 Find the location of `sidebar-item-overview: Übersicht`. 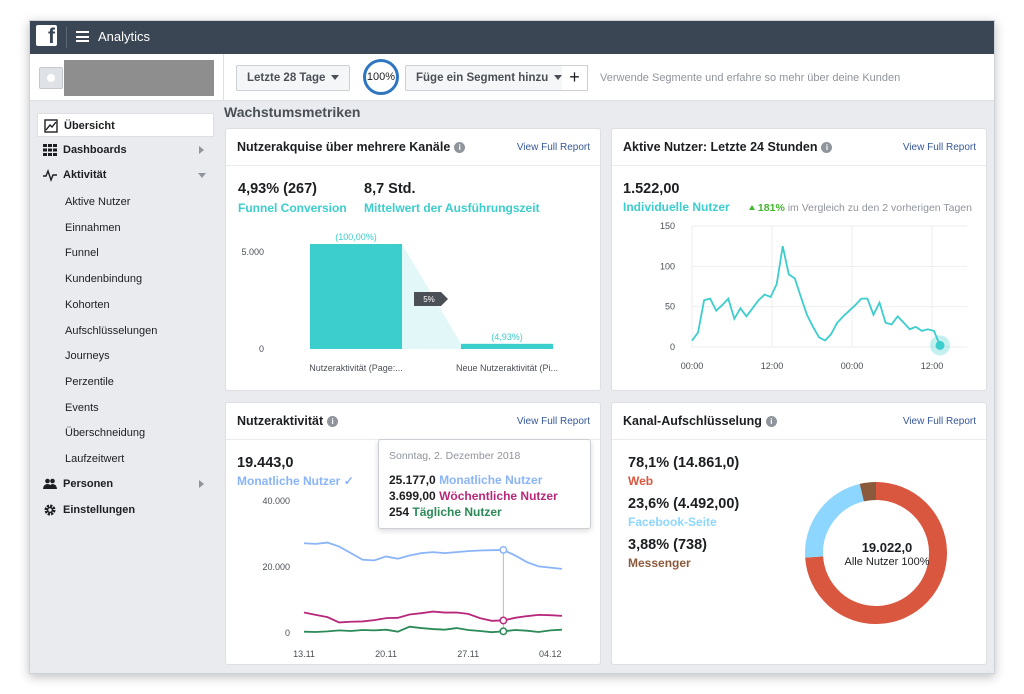

sidebar-item-overview: Übersicht is located at coordinates (125, 125).